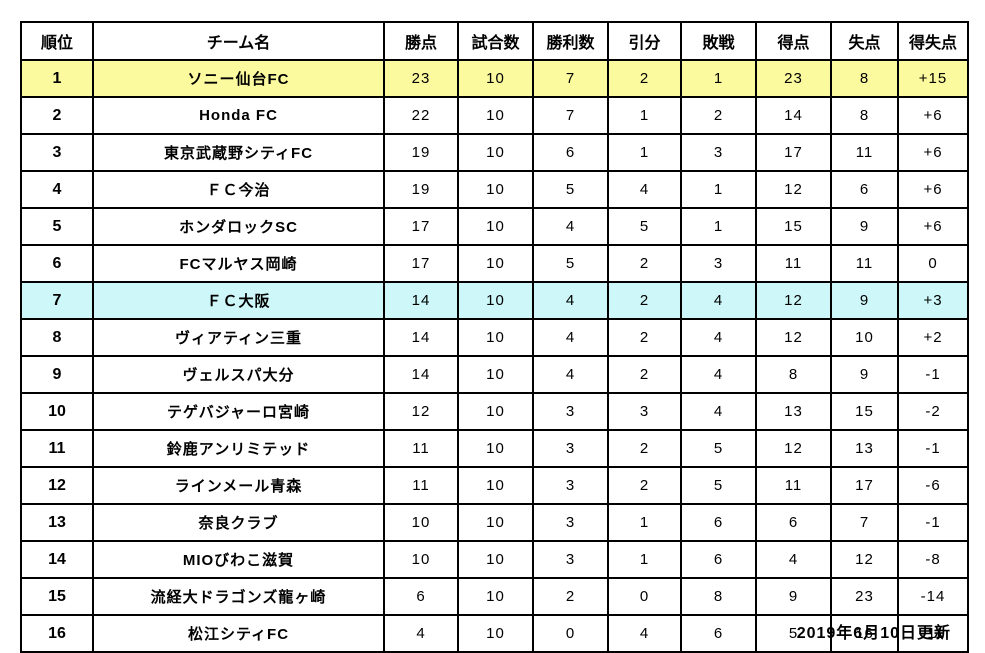 The image size is (985, 653). Describe the element at coordinates (864, 633) in the screenshot. I see `goals-against-cell: 16` at that location.